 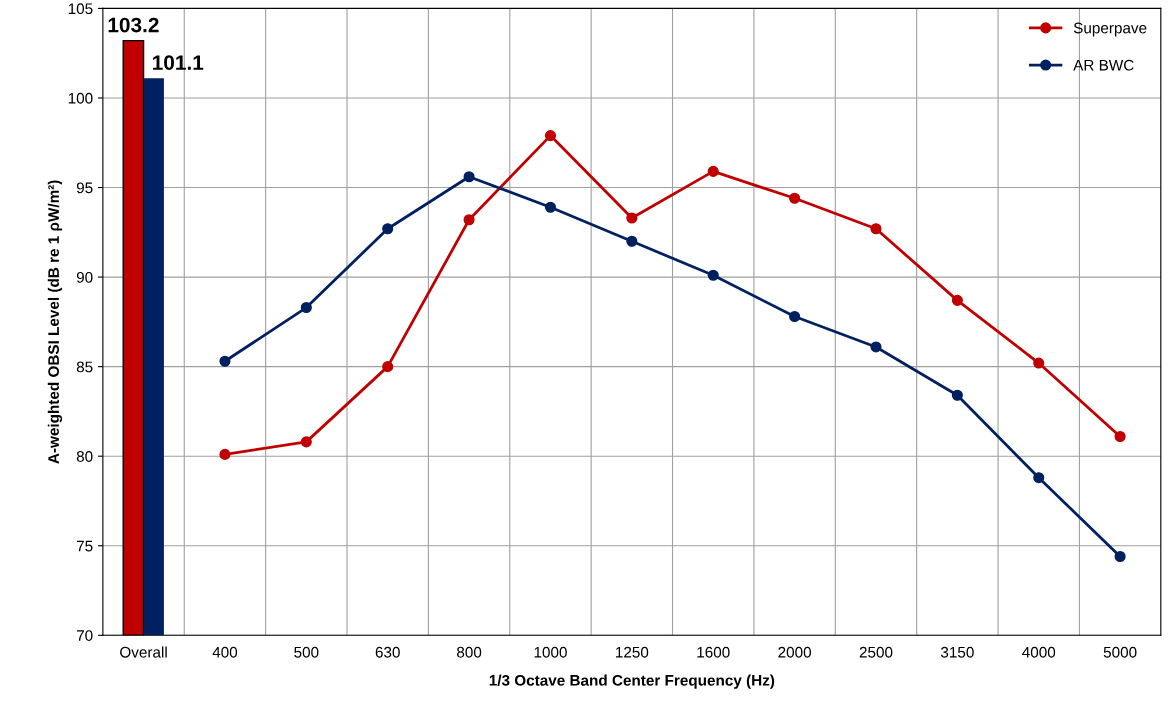 What do you see at coordinates (1103, 65) in the screenshot?
I see `legend-label: AR BWC` at bounding box center [1103, 65].